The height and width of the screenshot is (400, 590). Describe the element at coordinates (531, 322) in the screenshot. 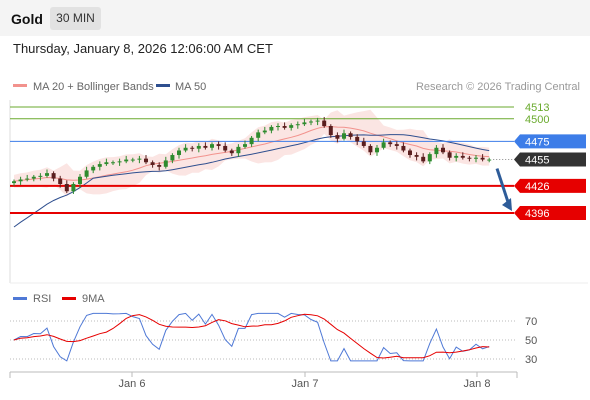

I see `rsi-tick-70: 70` at that location.